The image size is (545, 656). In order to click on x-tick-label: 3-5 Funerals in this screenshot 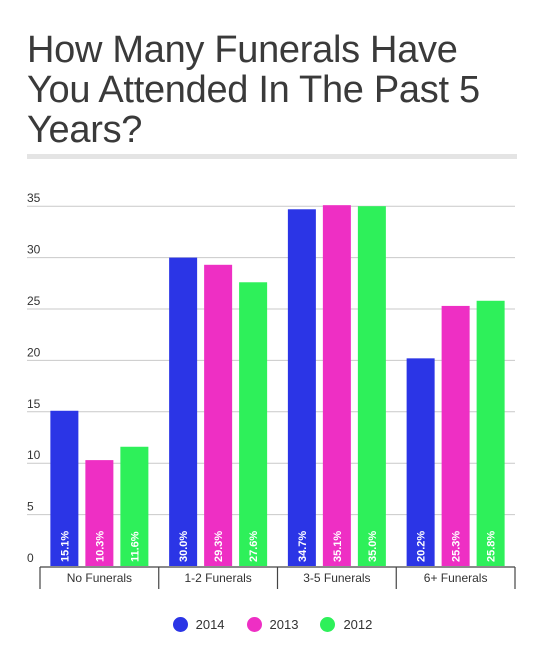, I will do `click(336, 578)`.